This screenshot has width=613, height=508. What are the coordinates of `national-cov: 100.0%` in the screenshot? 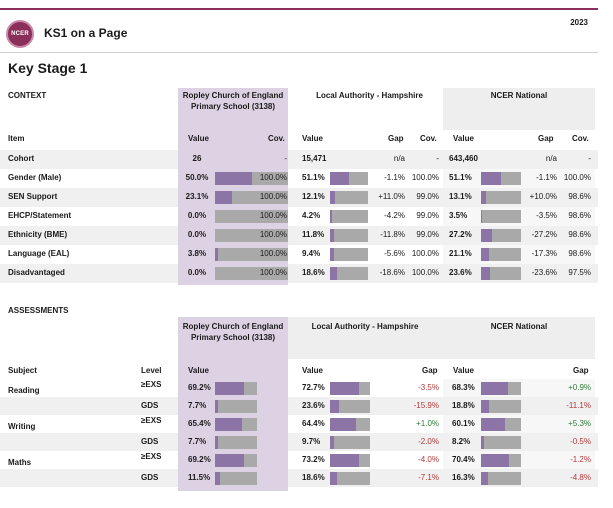 It's located at (577, 177).